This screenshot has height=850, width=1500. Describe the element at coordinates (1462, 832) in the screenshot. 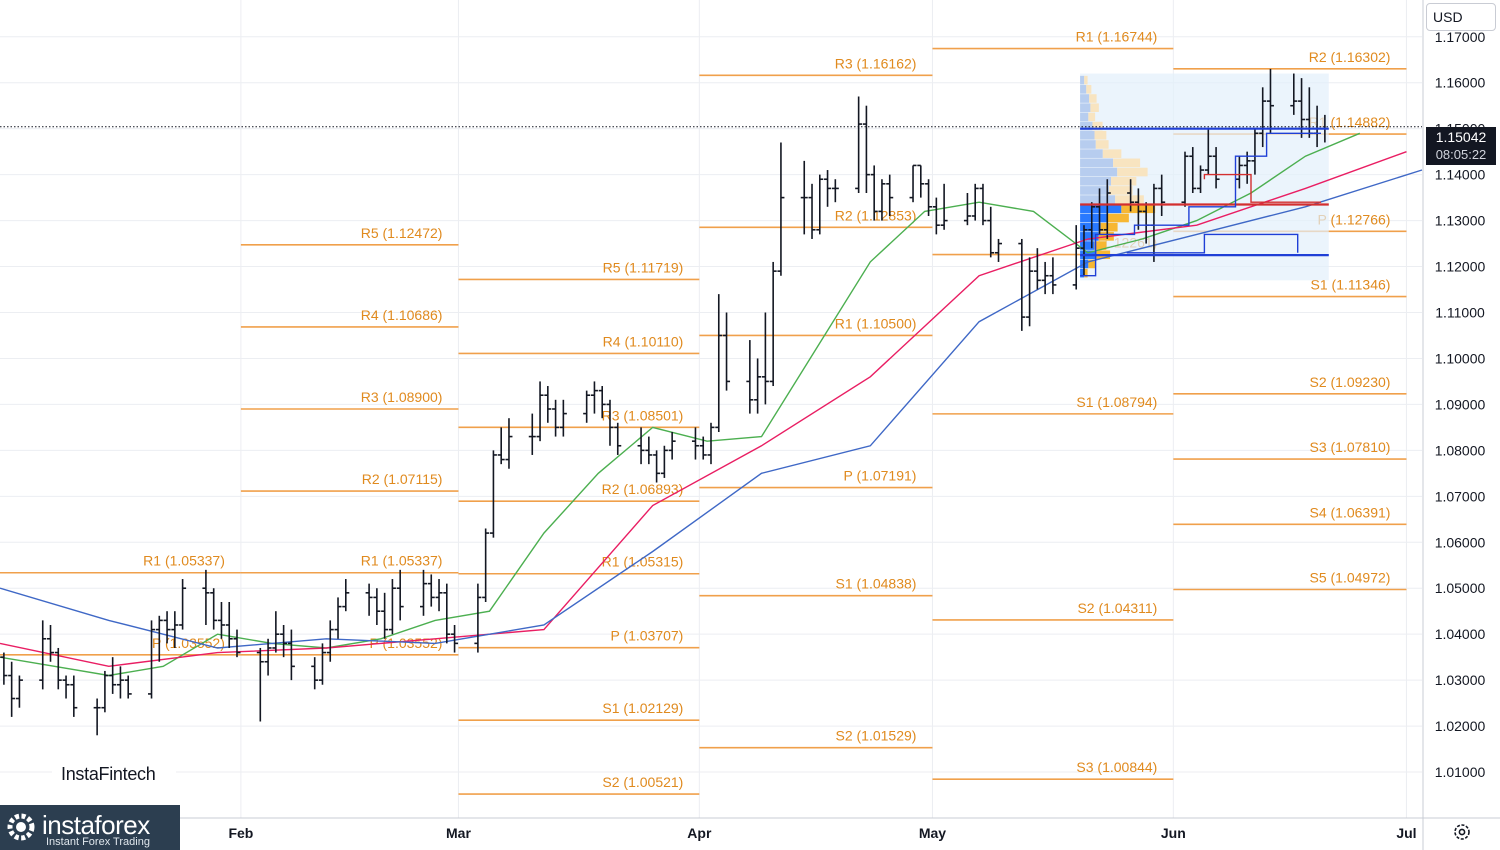

I see `settings-icon` at that location.